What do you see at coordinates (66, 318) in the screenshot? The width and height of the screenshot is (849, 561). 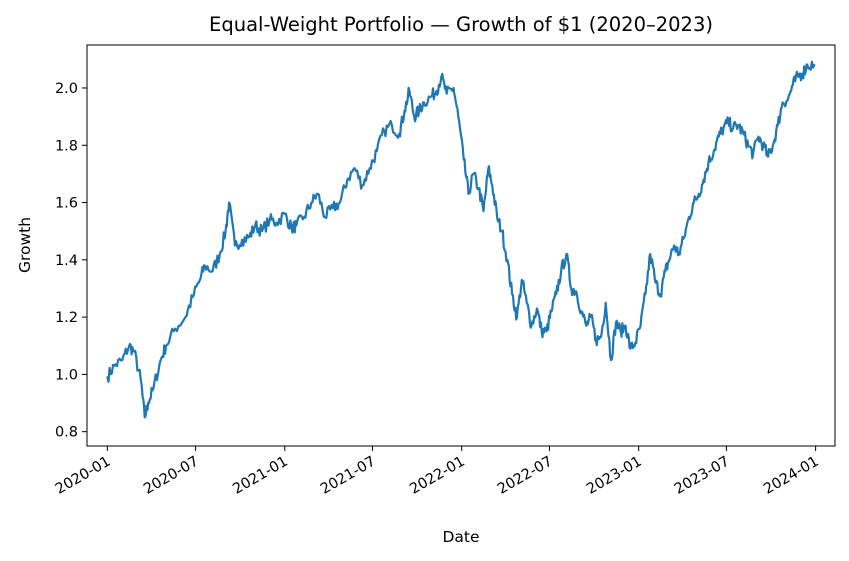 I see `y-tick-label: 1.2` at bounding box center [66, 318].